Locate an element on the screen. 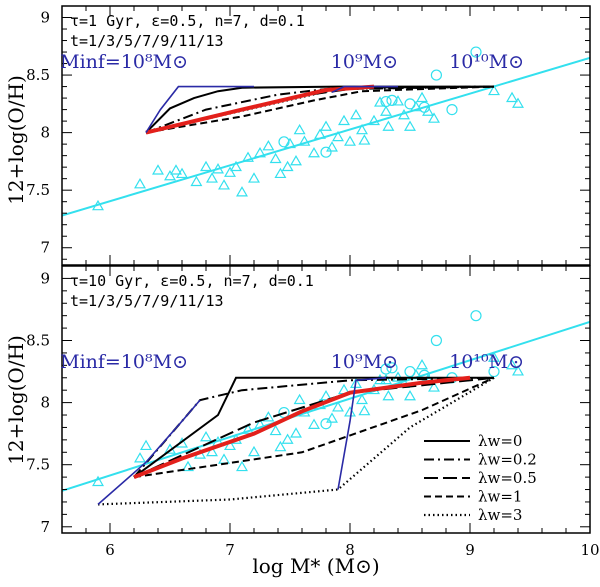  y-tick-label: 7.5 is located at coordinates (38, 190).